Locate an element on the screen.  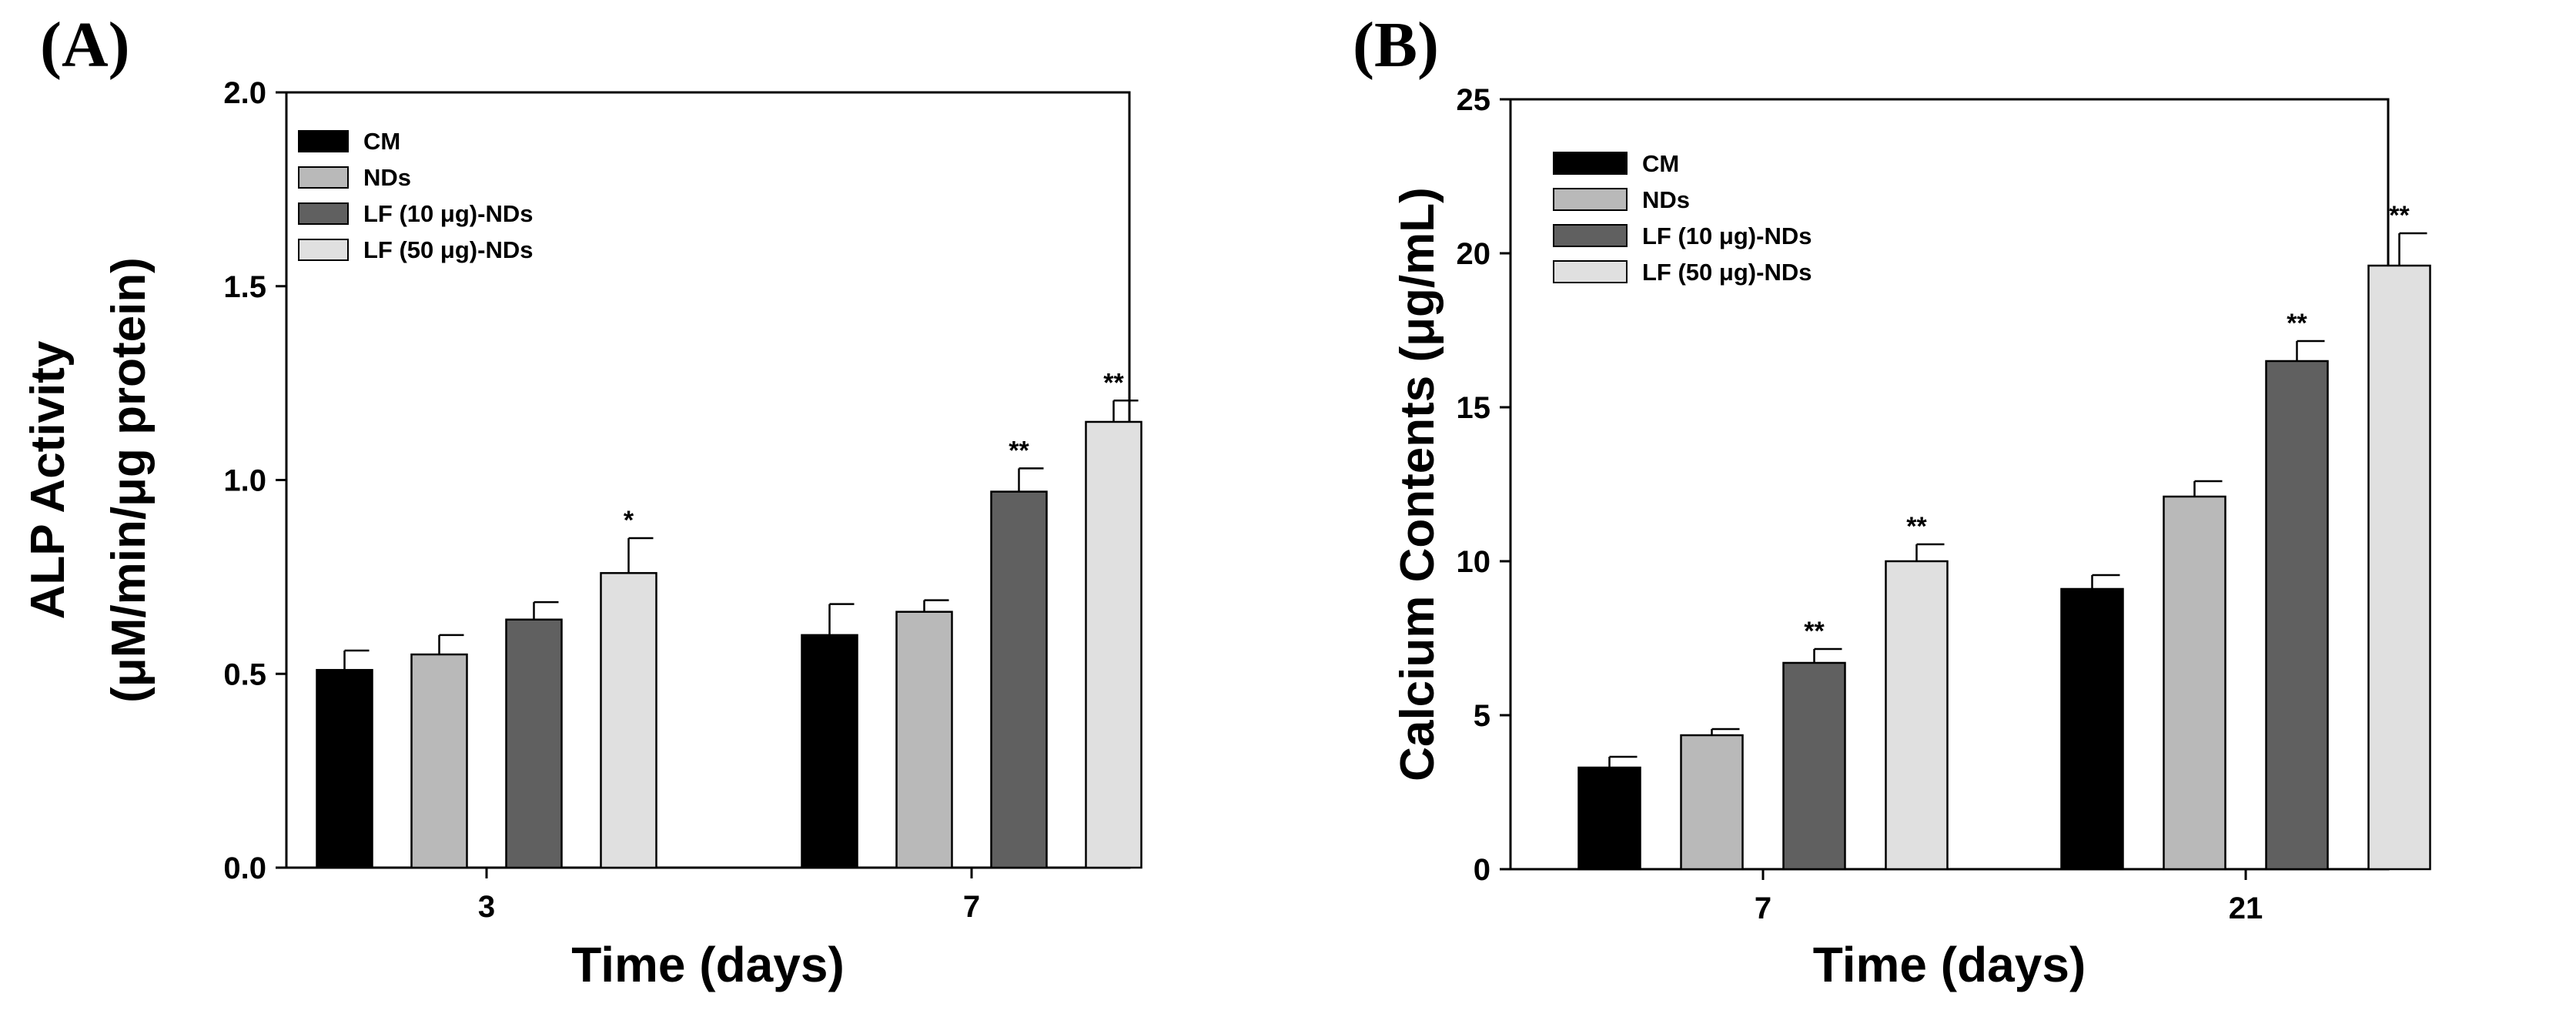
y-tick-label: 5 is located at coordinates (1482, 716).